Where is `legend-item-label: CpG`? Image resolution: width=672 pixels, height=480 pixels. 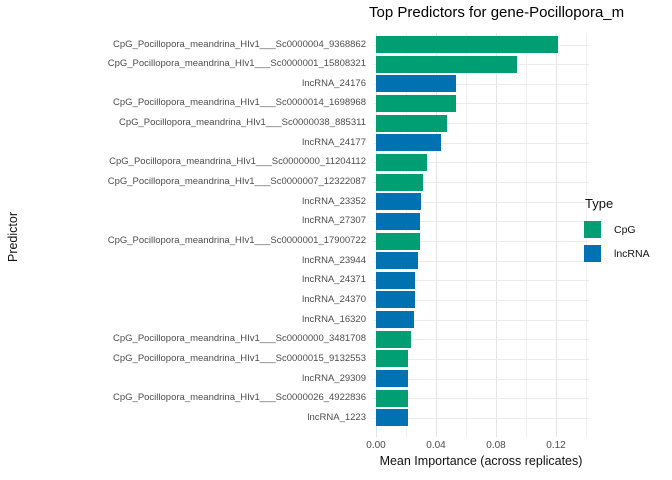
legend-item-label: CpG is located at coordinates (625, 229).